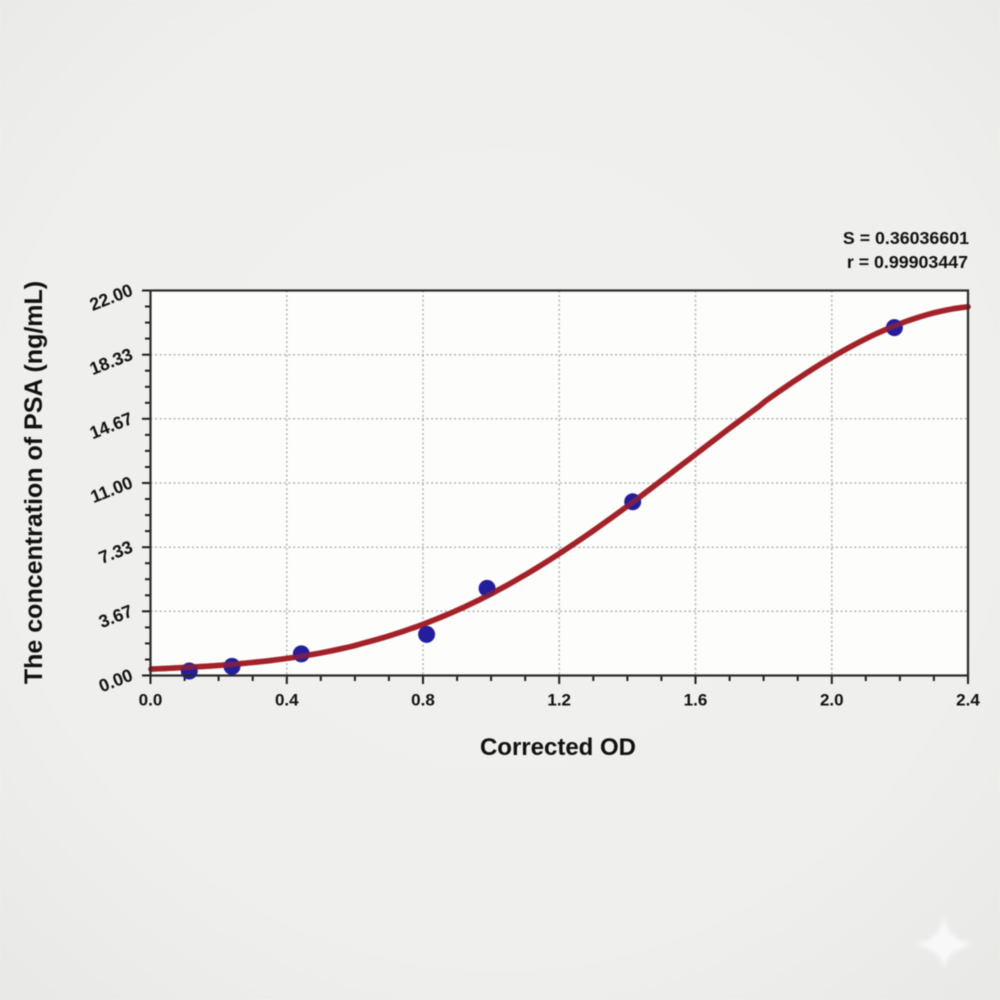 Image resolution: width=1000 pixels, height=1000 pixels. I want to click on svg-text: 0.4, so click(287, 700).